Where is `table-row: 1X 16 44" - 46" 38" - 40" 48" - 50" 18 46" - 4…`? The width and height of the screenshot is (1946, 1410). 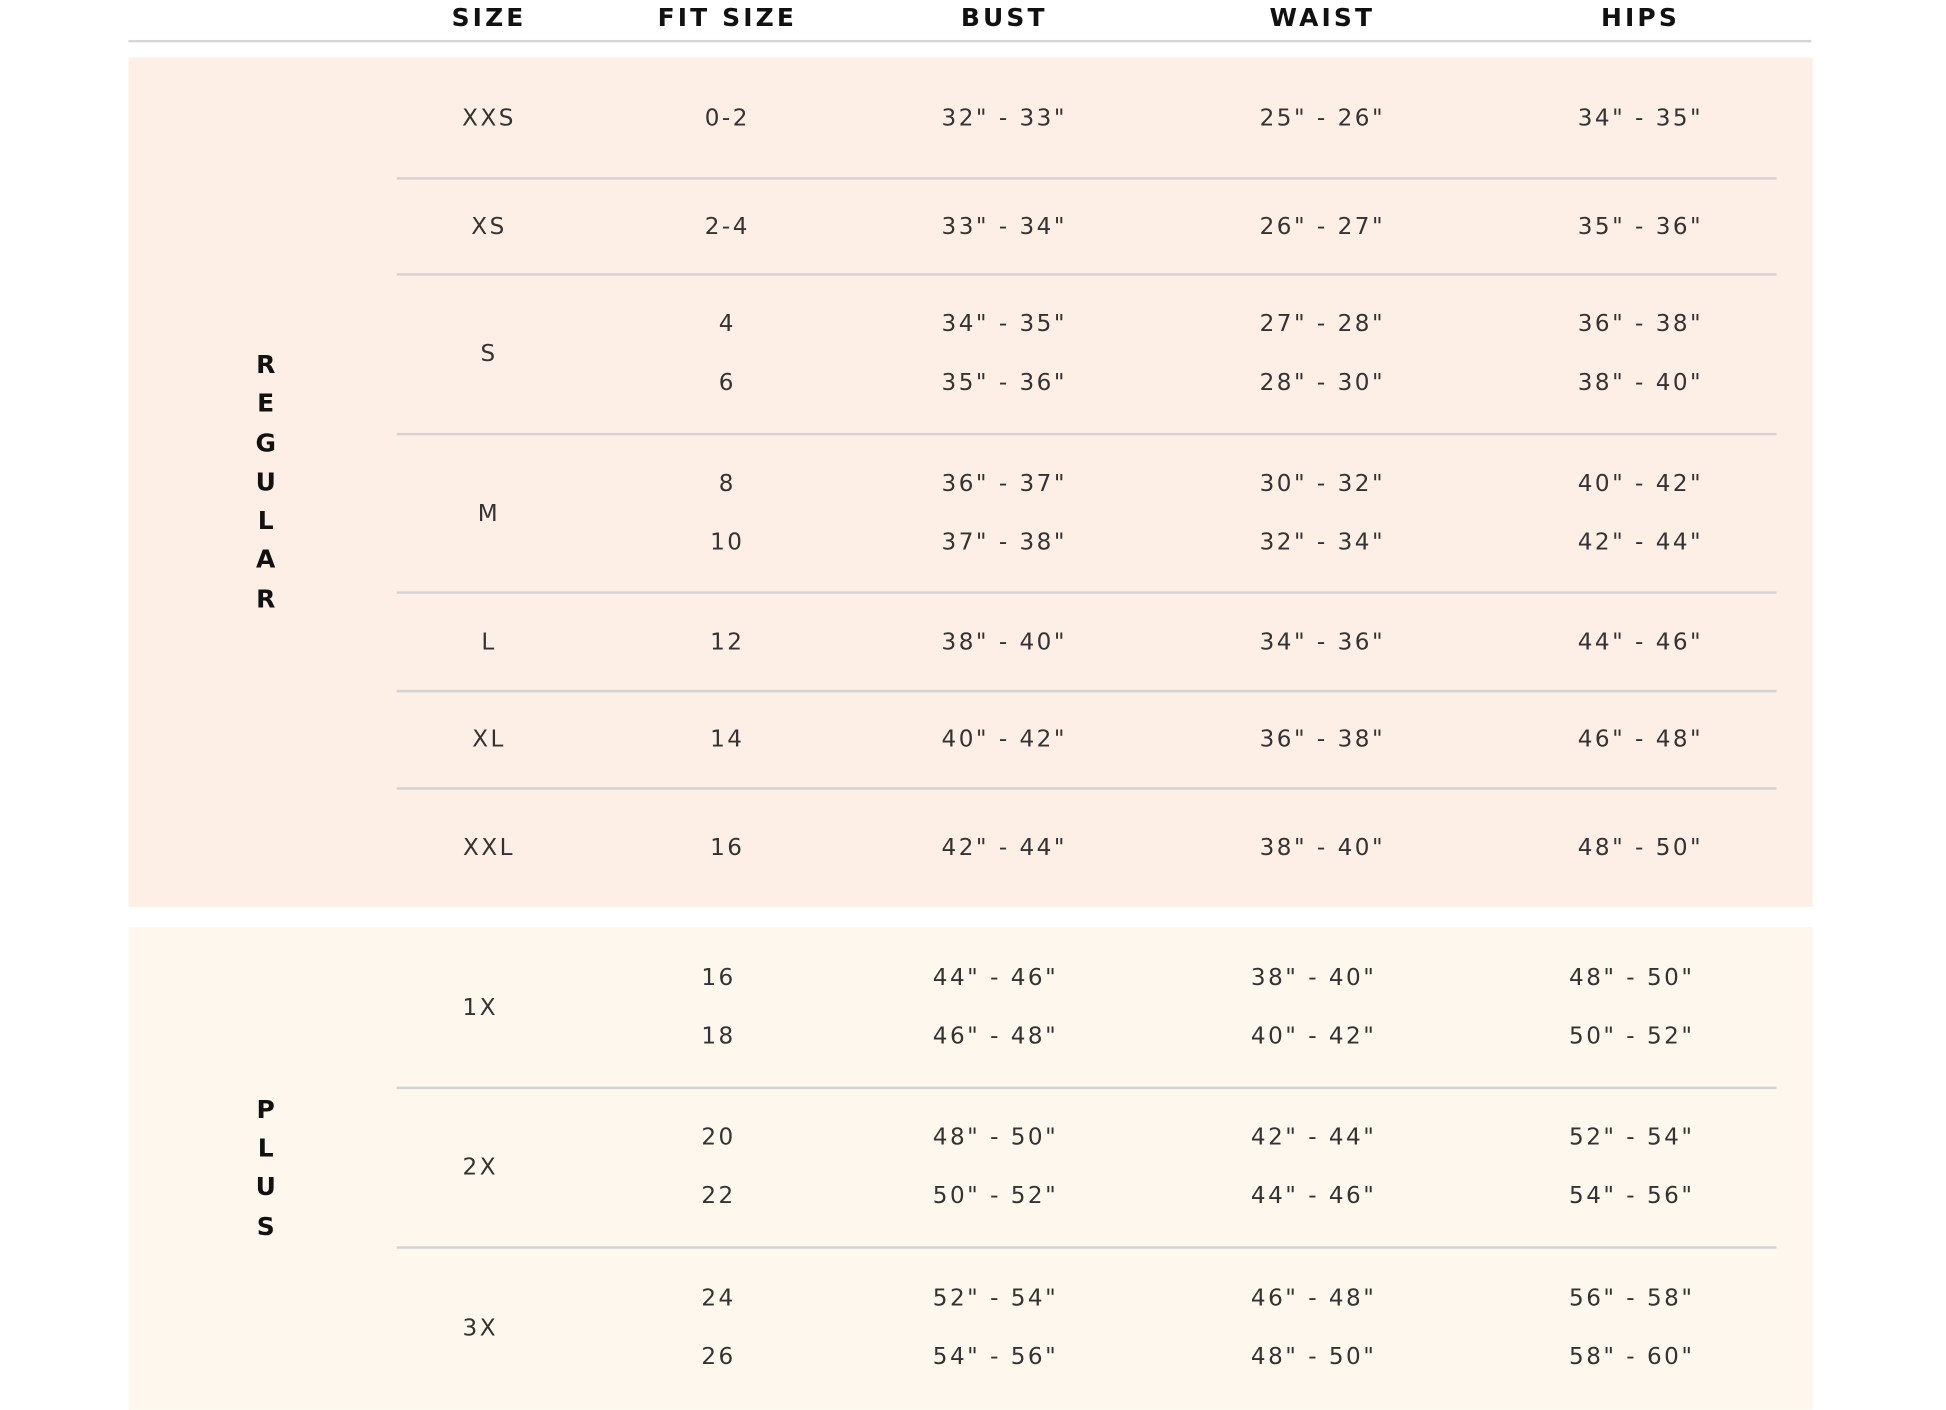 table-row: 1X 16 44" - 46" 38" - 40" 48" - 50" 18 46" - 4… is located at coordinates (970, 1007).